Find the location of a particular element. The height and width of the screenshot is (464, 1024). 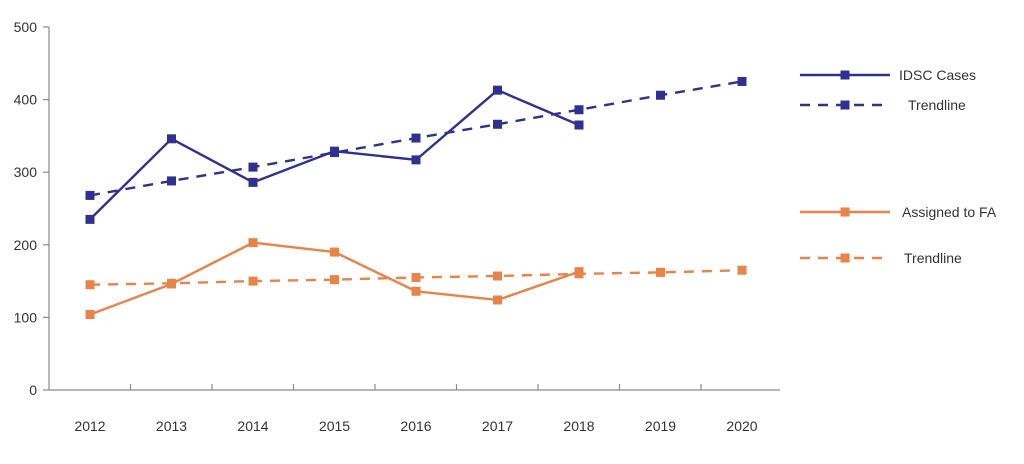

y-tick-label: 300 is located at coordinates (26, 172).